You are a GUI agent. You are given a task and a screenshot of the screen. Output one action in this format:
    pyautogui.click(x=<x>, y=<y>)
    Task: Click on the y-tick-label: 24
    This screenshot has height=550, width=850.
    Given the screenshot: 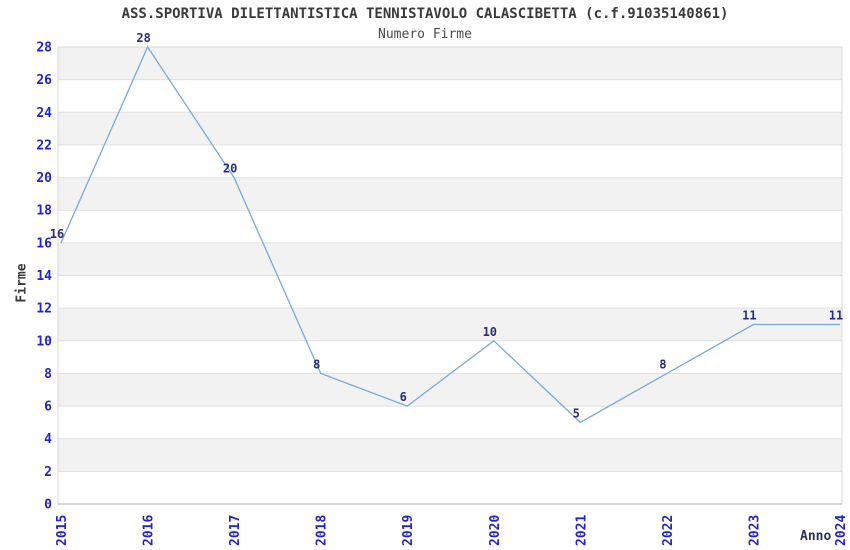 What is the action you would take?
    pyautogui.click(x=44, y=113)
    